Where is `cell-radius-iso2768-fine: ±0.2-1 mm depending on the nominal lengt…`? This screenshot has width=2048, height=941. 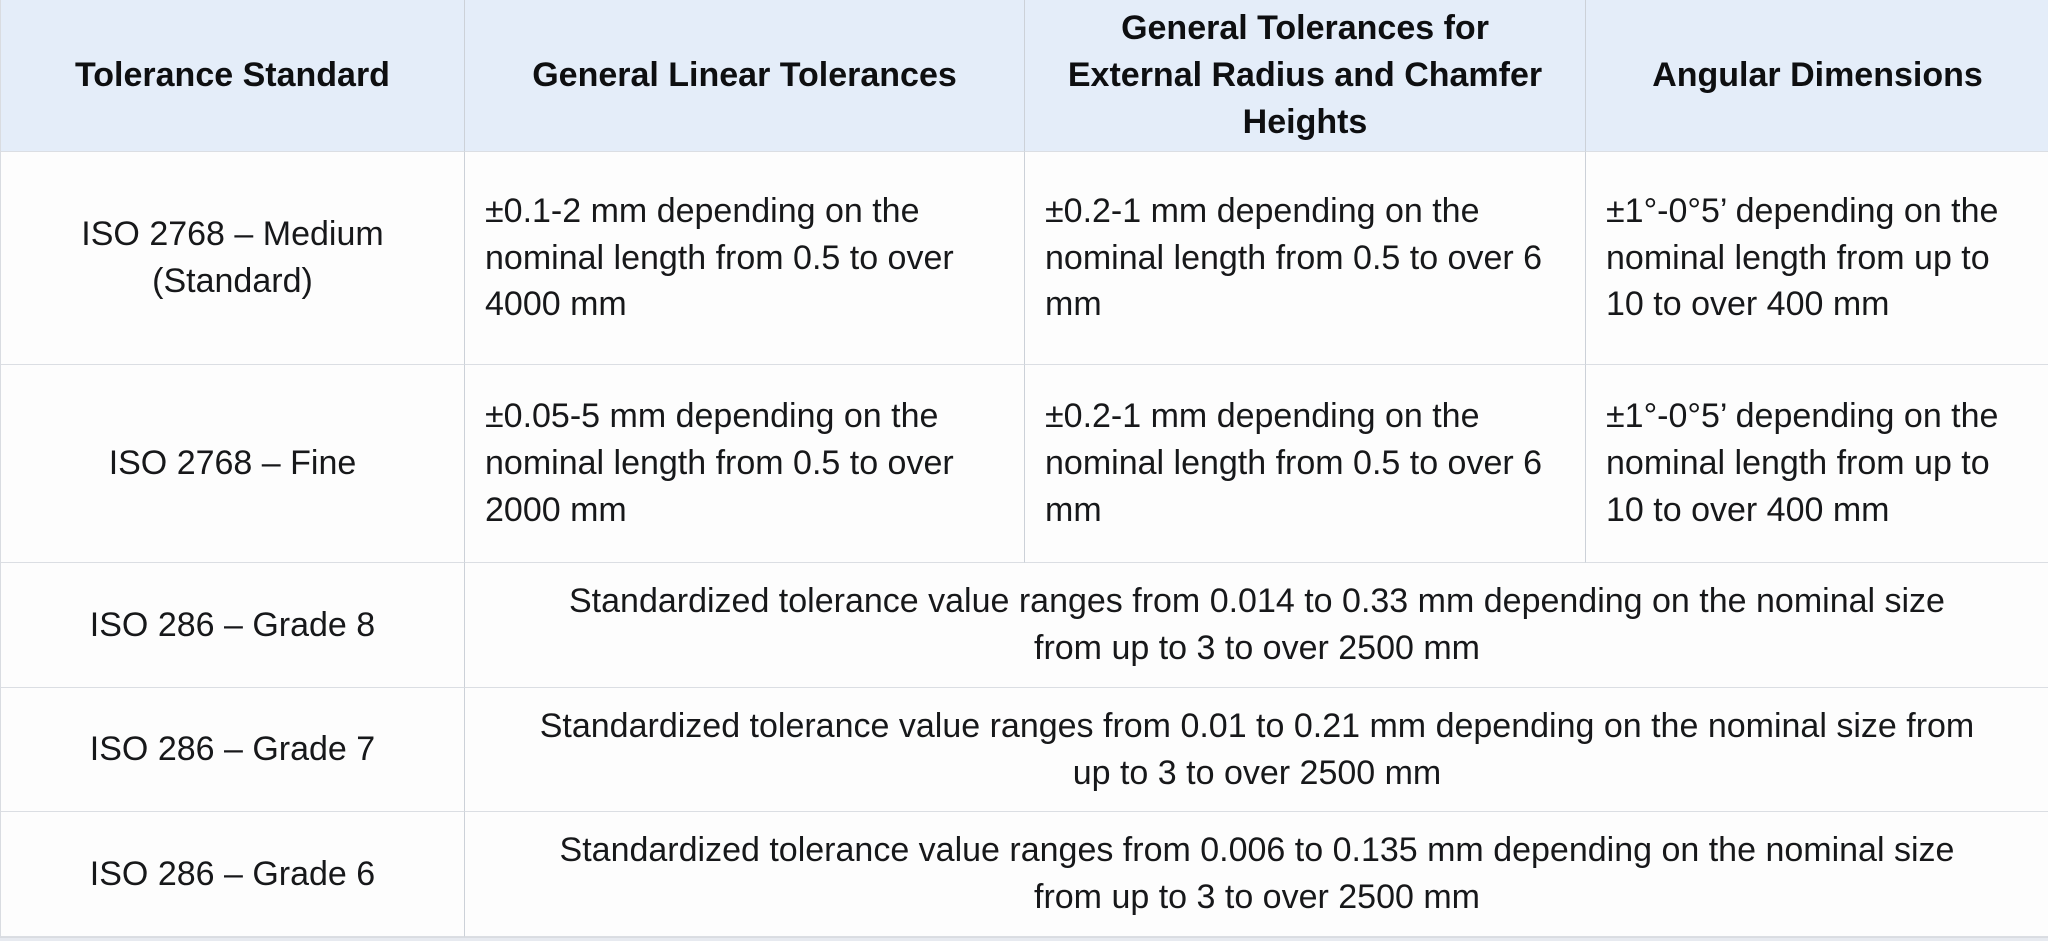 cell-radius-iso2768-fine: ±0.2-1 mm depending on the nominal lengt… is located at coordinates (1305, 464).